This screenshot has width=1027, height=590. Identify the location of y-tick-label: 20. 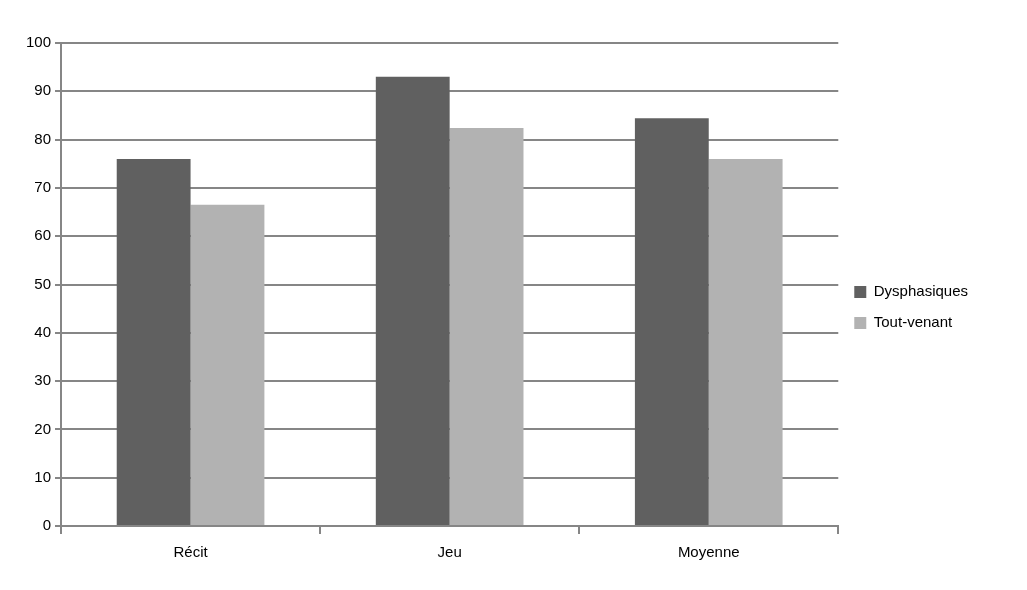
(43, 428).